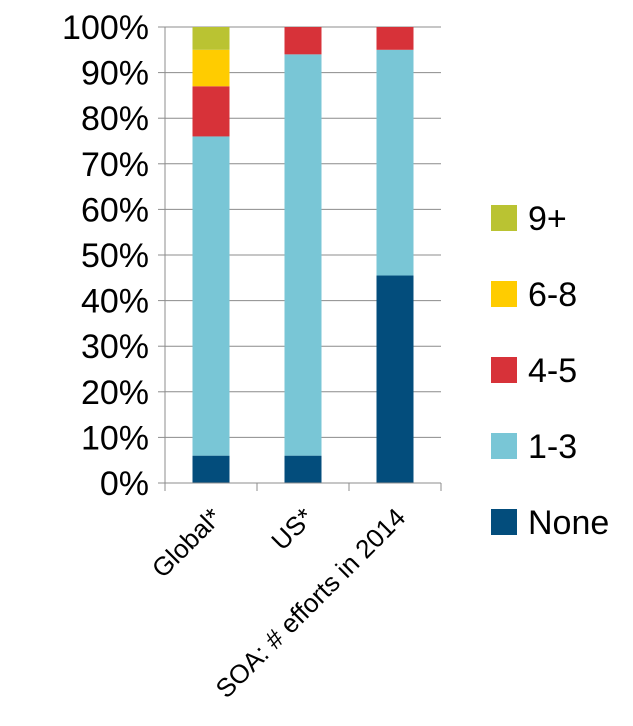 The width and height of the screenshot is (633, 726). Describe the element at coordinates (105, 28) in the screenshot. I see `y-tick-label: 100%` at that location.